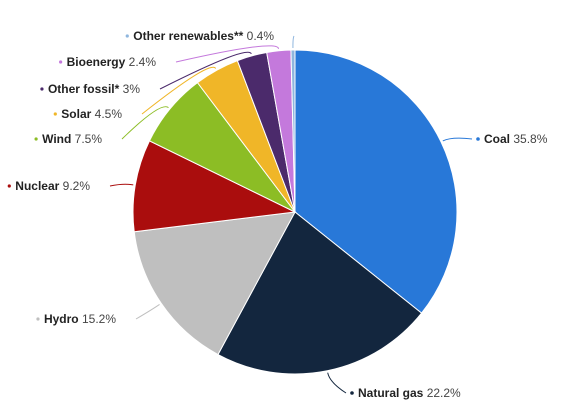  What do you see at coordinates (293, 131) in the screenshot?
I see `pie-slice-other-renewables` at bounding box center [293, 131].